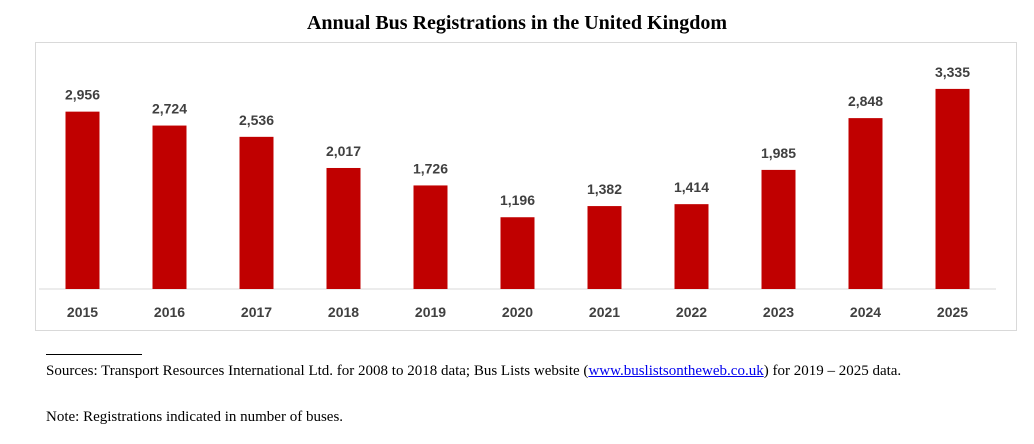 Image resolution: width=1034 pixels, height=444 pixels. What do you see at coordinates (82, 312) in the screenshot?
I see `x-tick-2015: 2015` at bounding box center [82, 312].